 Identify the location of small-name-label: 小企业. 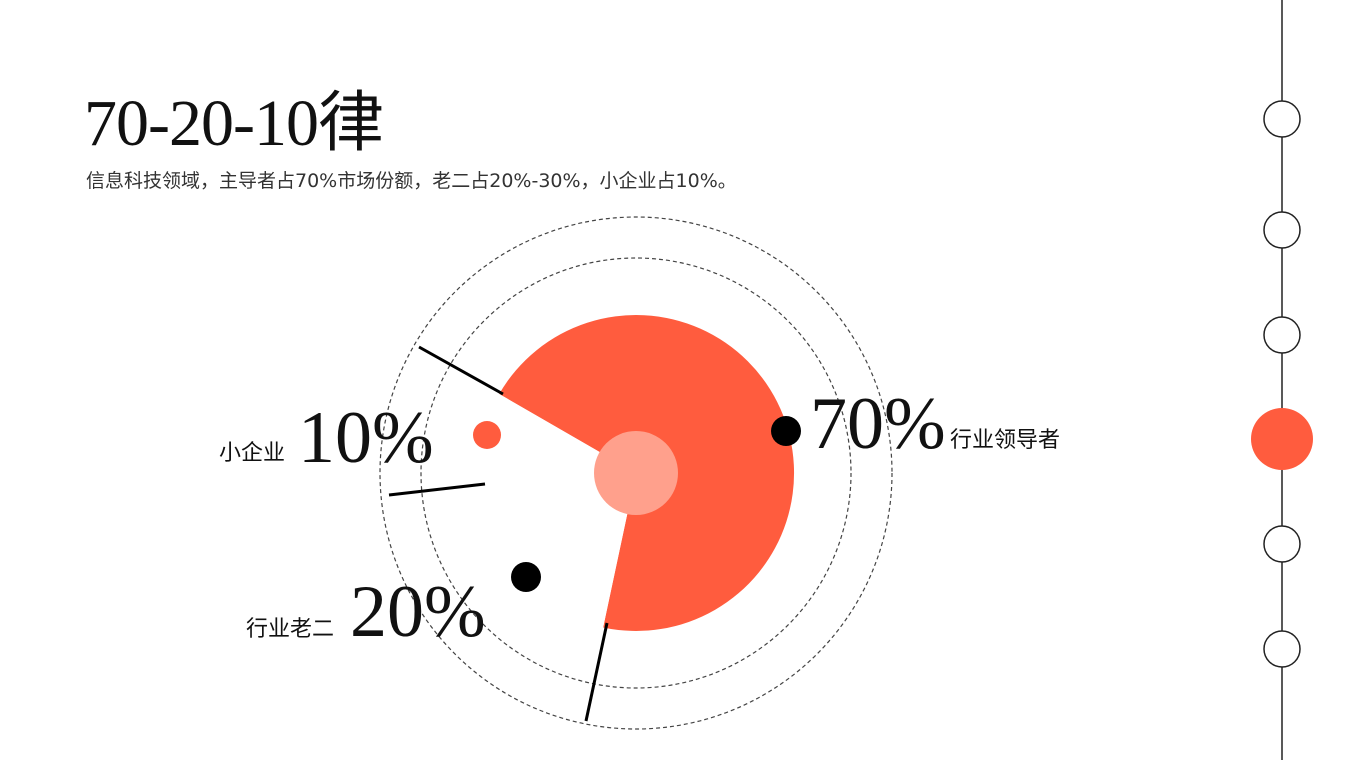
(252, 453).